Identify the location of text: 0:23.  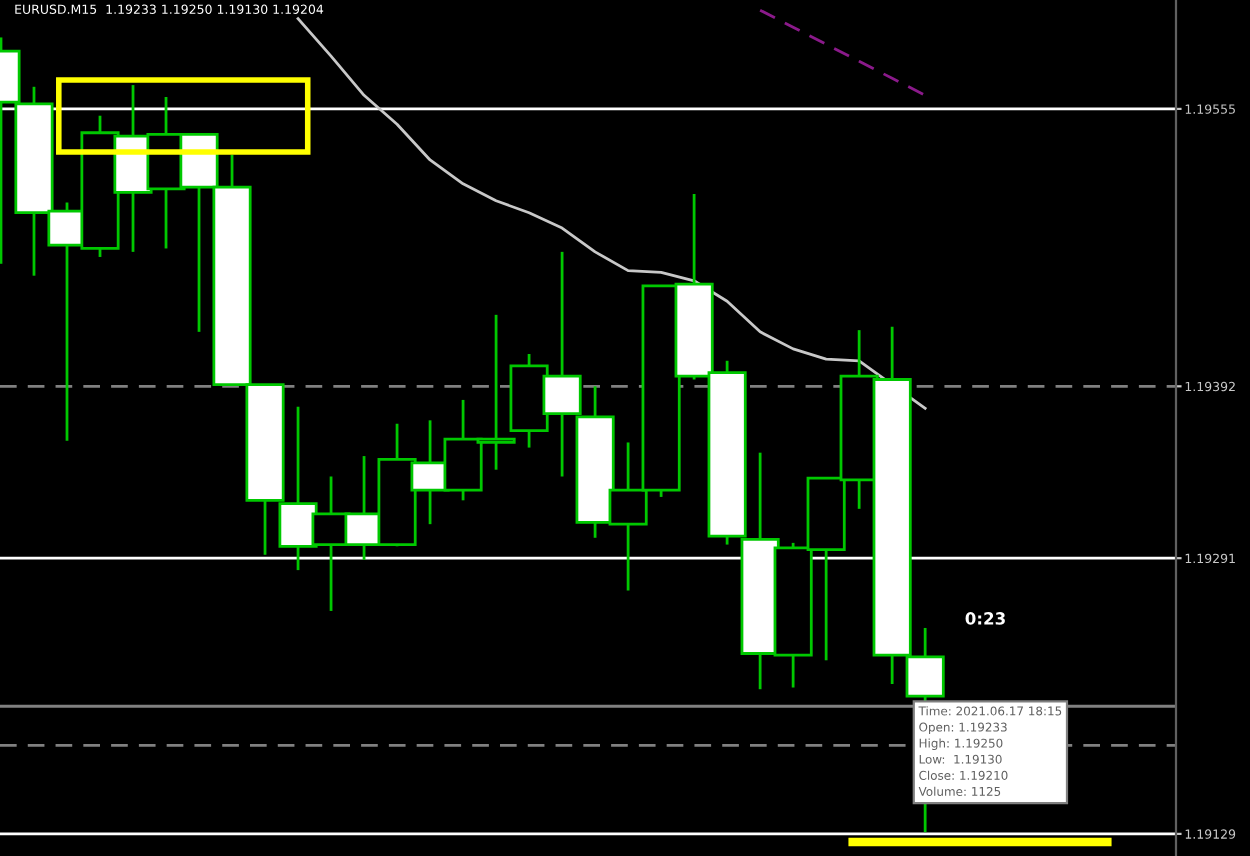
(985, 618).